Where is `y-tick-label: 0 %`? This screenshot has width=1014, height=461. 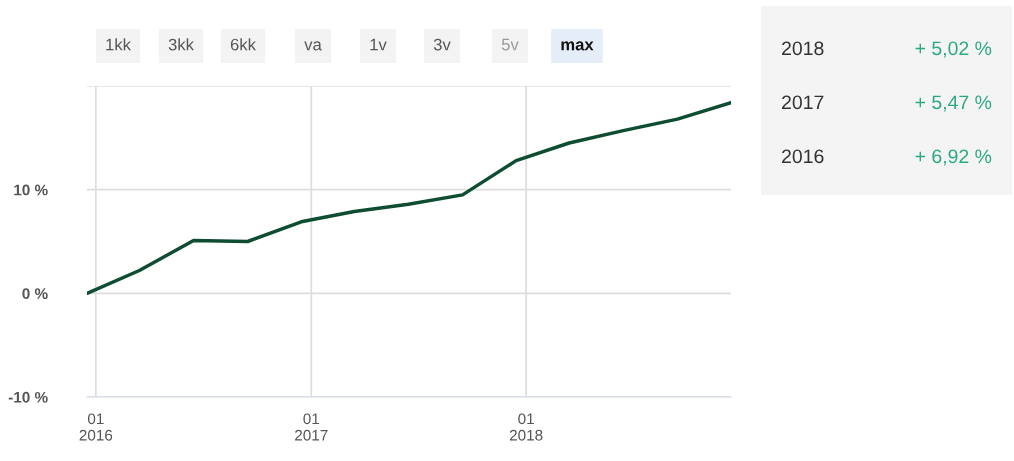
y-tick-label: 0 % is located at coordinates (35, 294).